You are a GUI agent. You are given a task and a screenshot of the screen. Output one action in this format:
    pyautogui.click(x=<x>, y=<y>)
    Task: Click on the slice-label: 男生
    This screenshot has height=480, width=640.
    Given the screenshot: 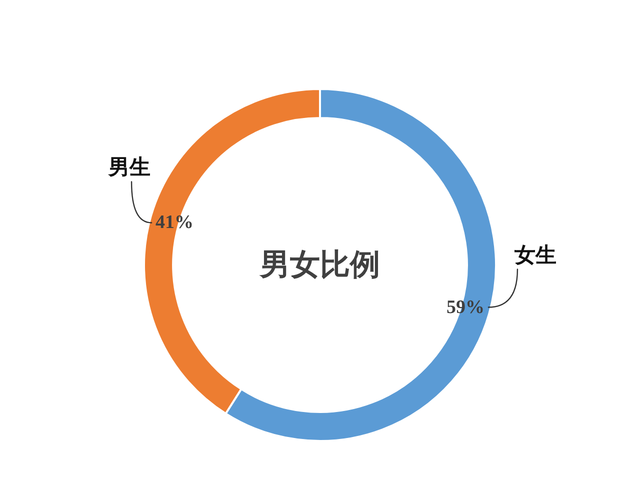 What is the action you would take?
    pyautogui.click(x=129, y=168)
    